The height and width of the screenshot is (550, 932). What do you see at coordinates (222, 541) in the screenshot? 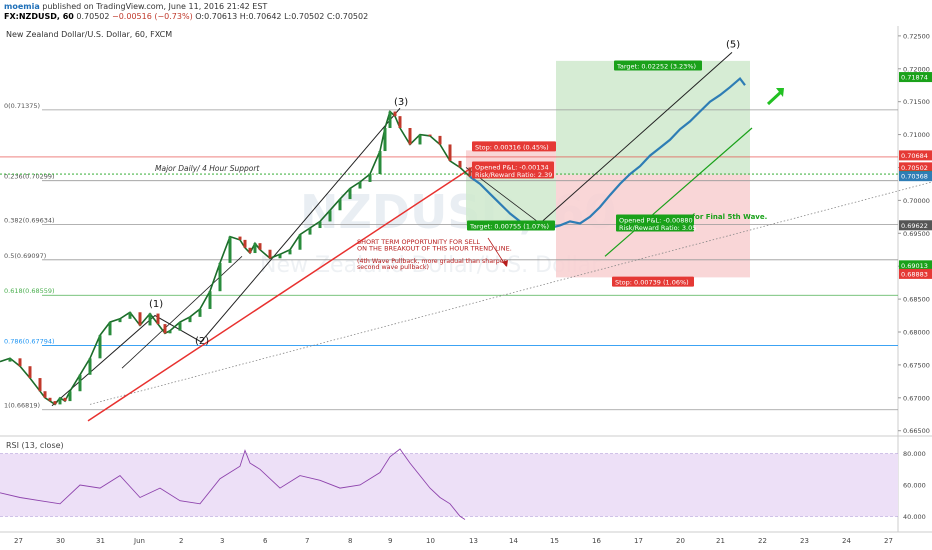
I see `time-axis-label: 3` at bounding box center [222, 541].